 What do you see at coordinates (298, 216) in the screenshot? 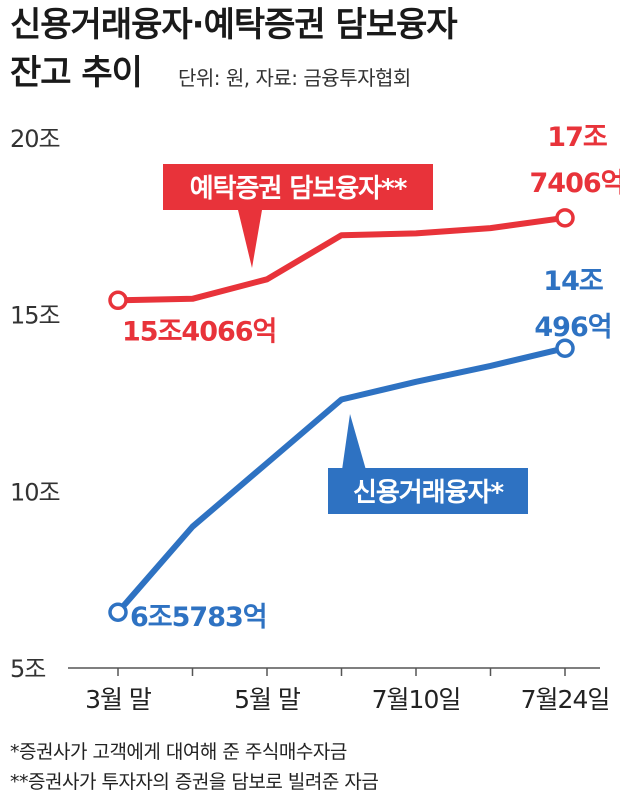
I see `legend-callout-deposit` at bounding box center [298, 216].